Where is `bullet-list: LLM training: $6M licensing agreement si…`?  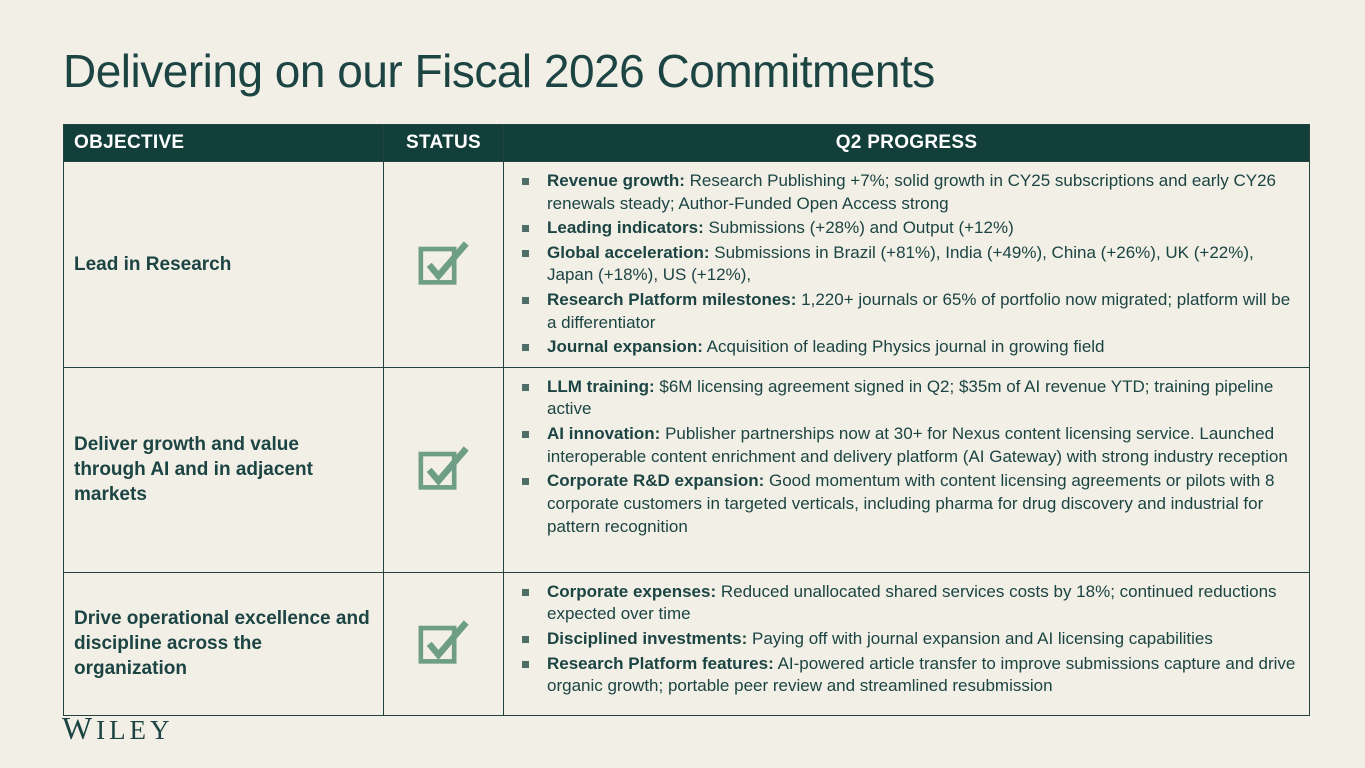 bullet-list: LLM training: $6M licensing agreement si… is located at coordinates (906, 457).